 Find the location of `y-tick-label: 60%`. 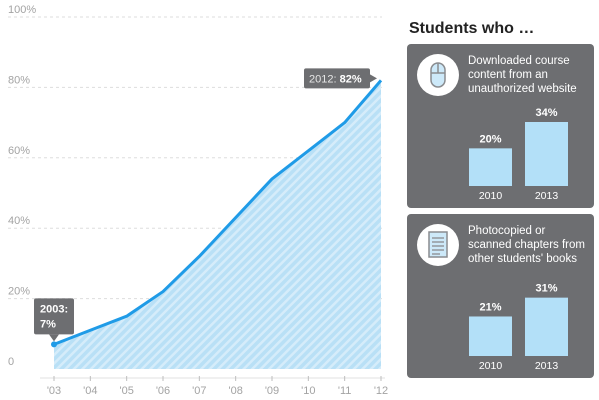

y-tick-label: 60% is located at coordinates (19, 151).